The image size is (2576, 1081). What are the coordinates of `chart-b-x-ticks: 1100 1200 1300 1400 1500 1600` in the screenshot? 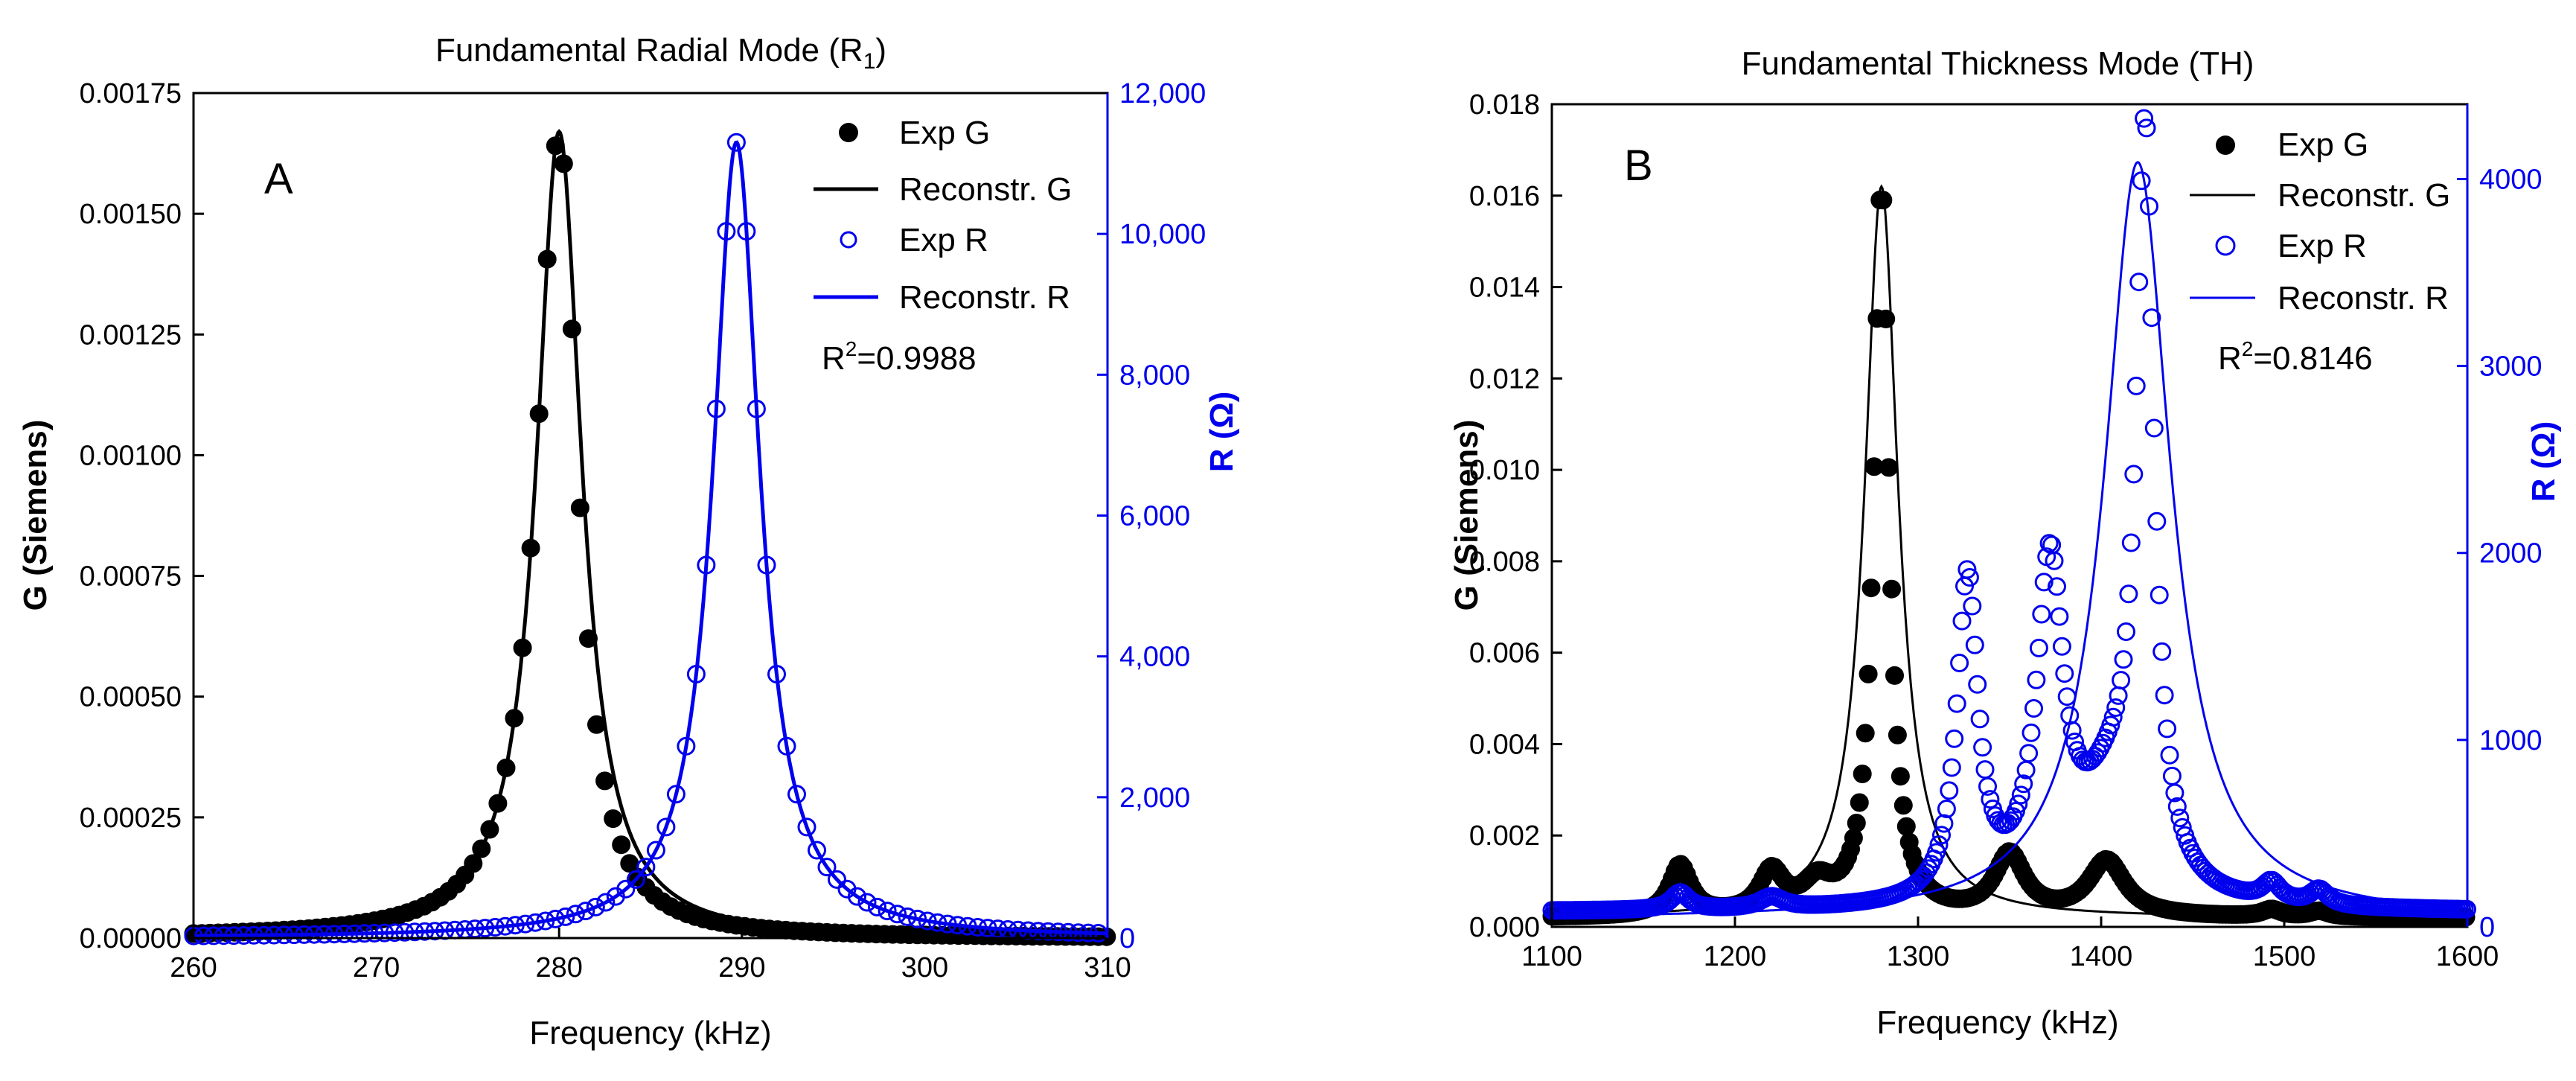 It's located at (2010, 944).